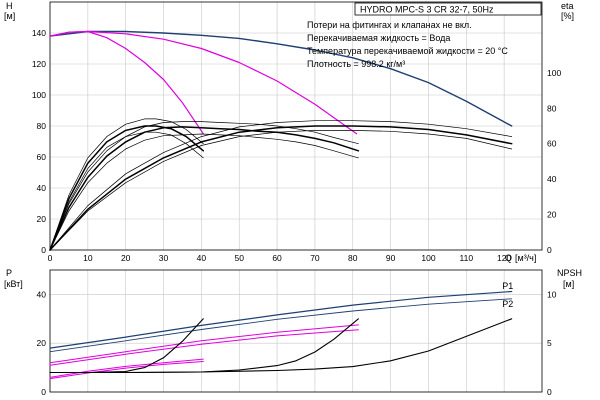 The image size is (600, 400). Describe the element at coordinates (552, 179) in the screenshot. I see `y-tick-label-right: 40` at that location.